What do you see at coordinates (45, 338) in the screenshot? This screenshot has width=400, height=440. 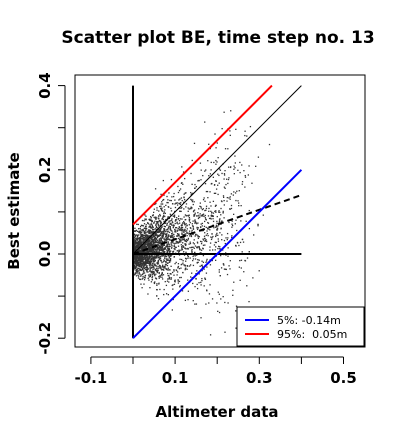 I see `y-tick-label: -0.2` at bounding box center [45, 338].